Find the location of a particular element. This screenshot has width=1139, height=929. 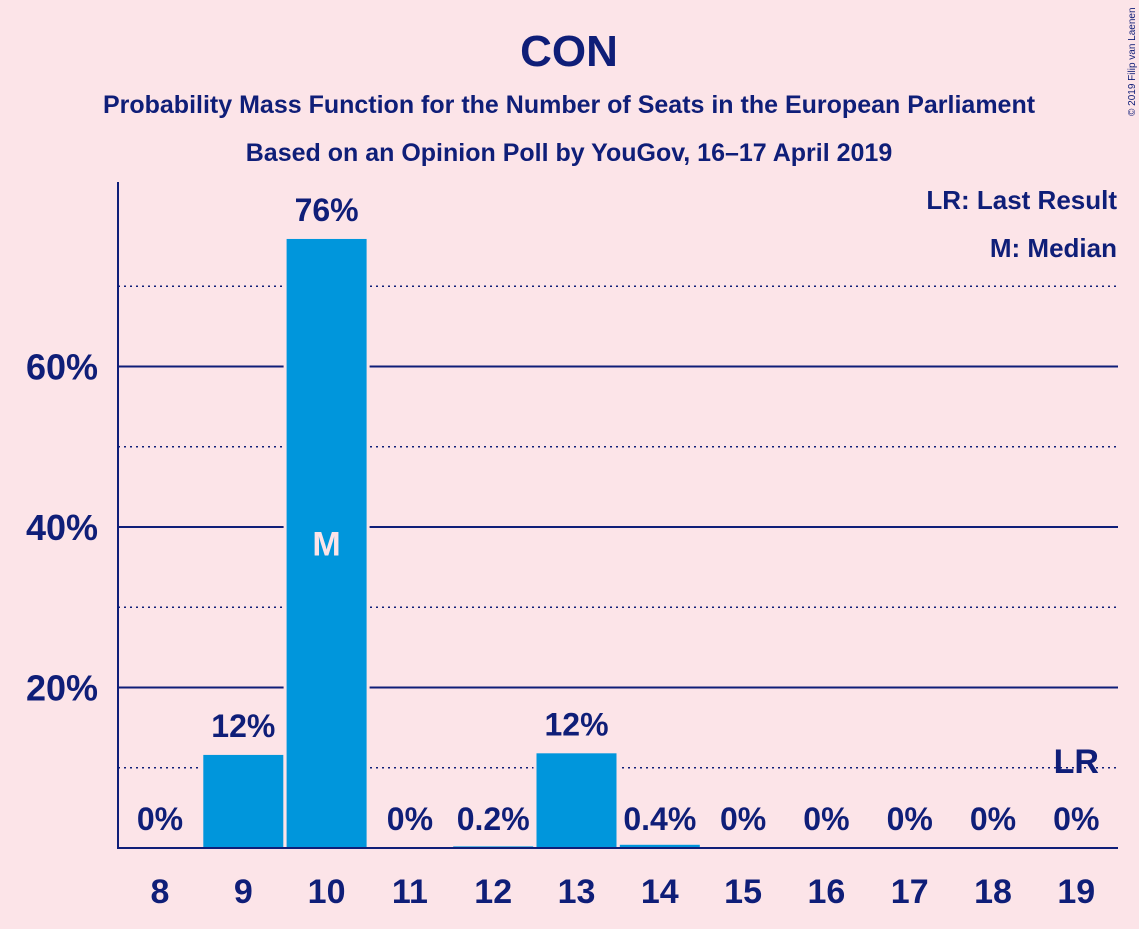

y-tick-label: 20% is located at coordinates (62, 688).